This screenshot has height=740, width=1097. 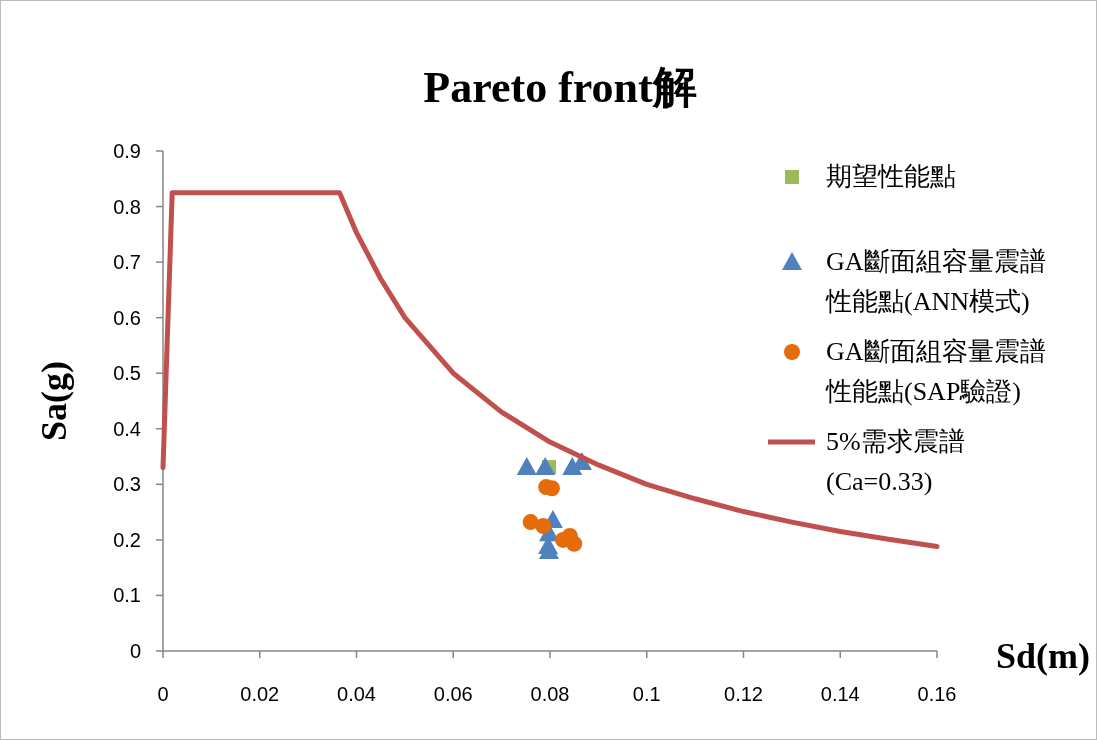 I want to click on y-tick-label: 0.2, so click(x=127, y=539).